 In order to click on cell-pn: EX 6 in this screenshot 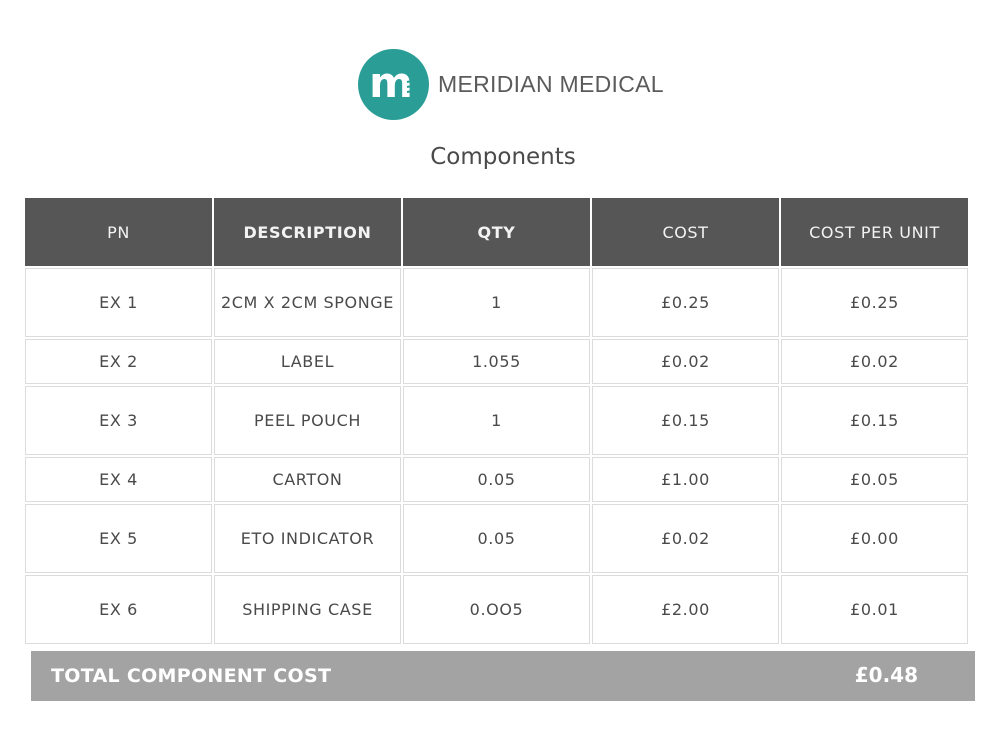, I will do `click(118, 609)`.